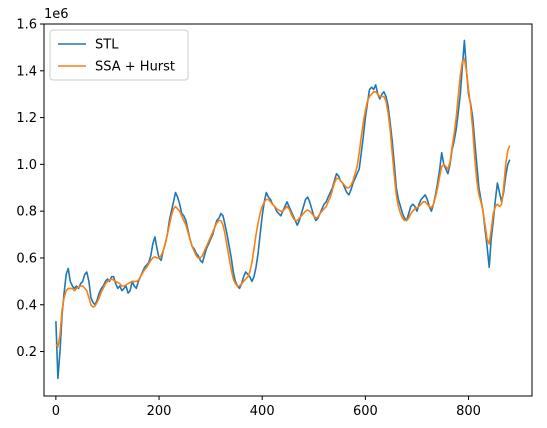 The width and height of the screenshot is (547, 428). What do you see at coordinates (365, 411) in the screenshot?
I see `x-tick-label: 600` at bounding box center [365, 411].